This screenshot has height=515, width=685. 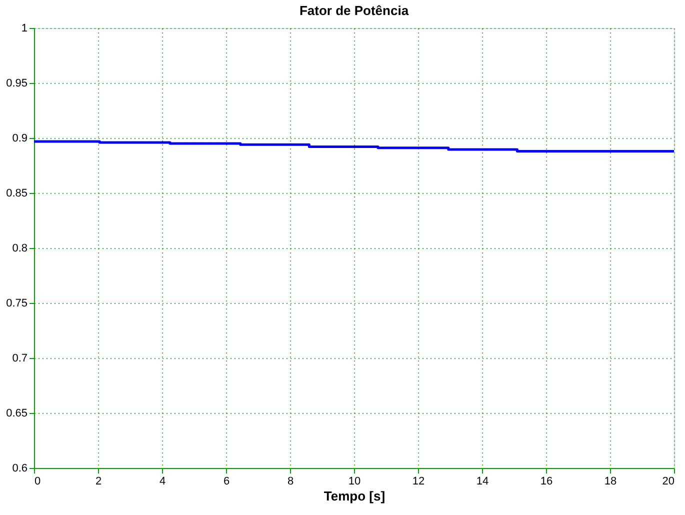 I want to click on x-tick-label: 10, so click(x=354, y=482).